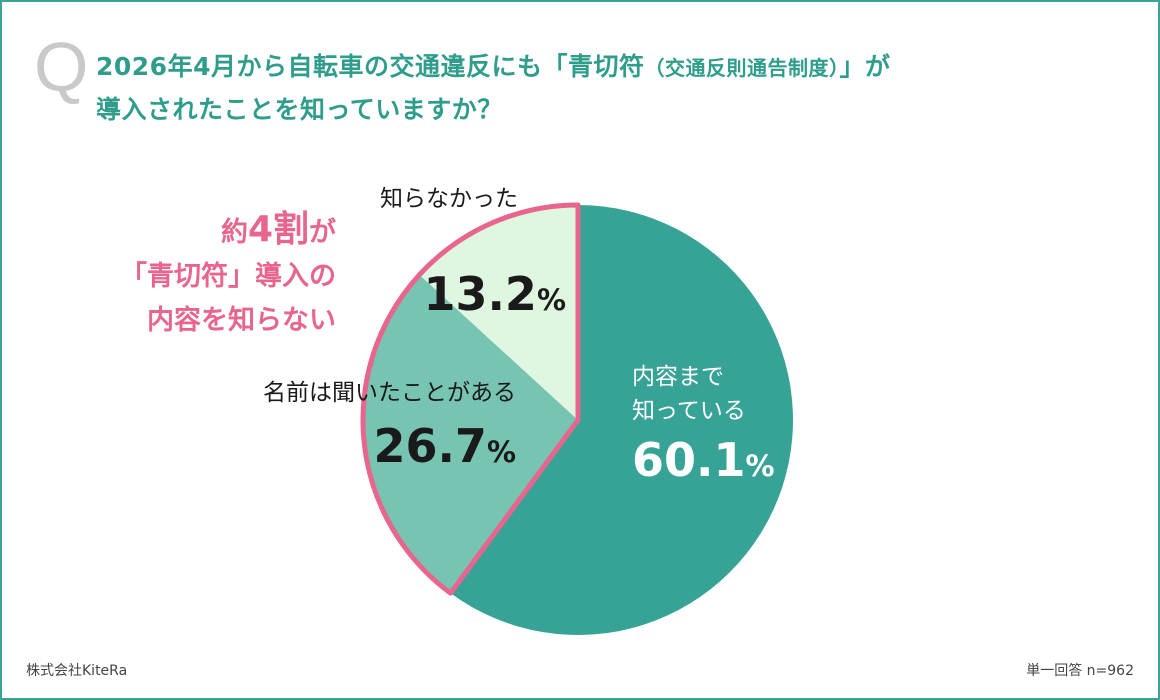  What do you see at coordinates (278, 229) in the screenshot?
I see `callout-line1-big: 4割` at bounding box center [278, 229].